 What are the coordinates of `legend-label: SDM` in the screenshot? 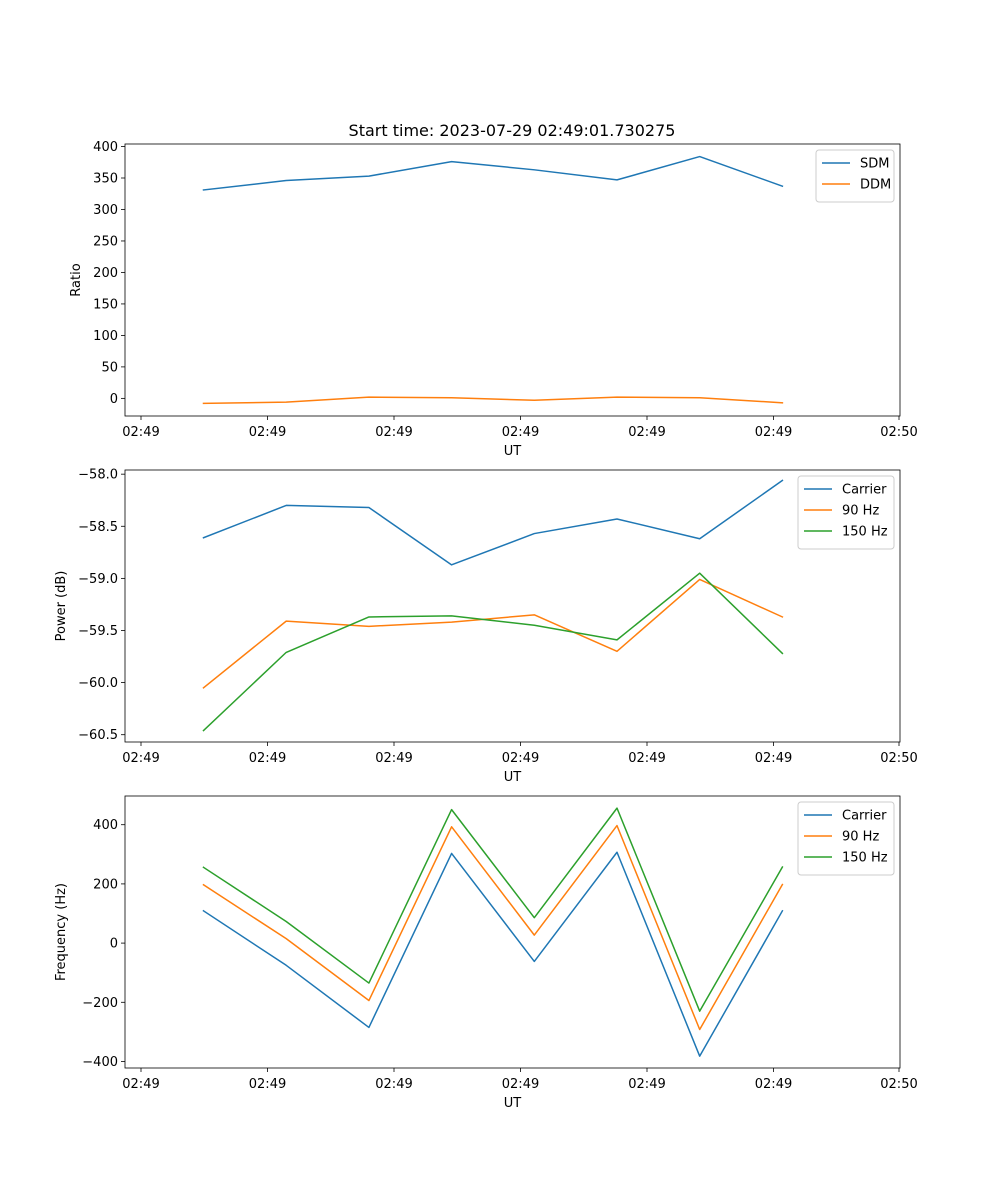 It's located at (874, 164).